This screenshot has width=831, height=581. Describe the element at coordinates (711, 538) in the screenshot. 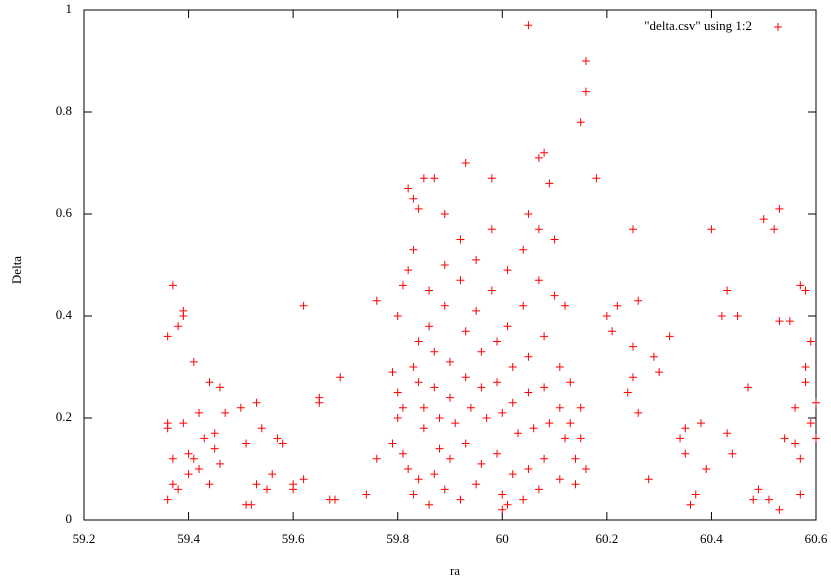

I see `x-tick-label: 60.4` at that location.